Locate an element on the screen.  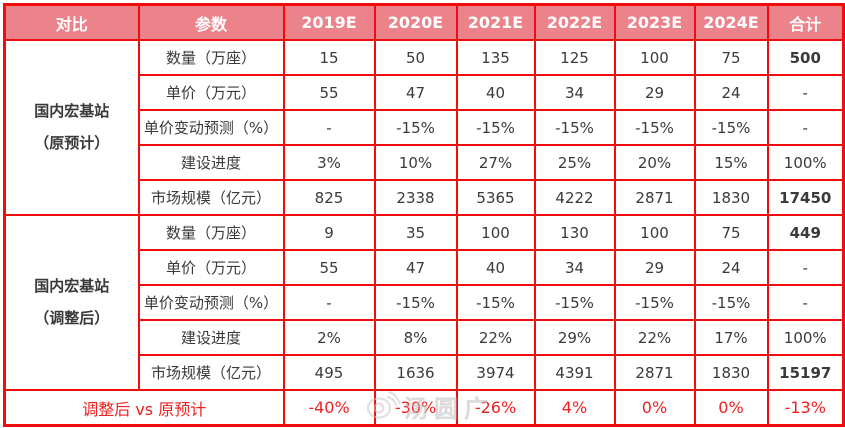
footer-row: 调整后 vs 原预计 -40% -30% -26% 4% 0% 0% -13% is located at coordinates (424, 408).